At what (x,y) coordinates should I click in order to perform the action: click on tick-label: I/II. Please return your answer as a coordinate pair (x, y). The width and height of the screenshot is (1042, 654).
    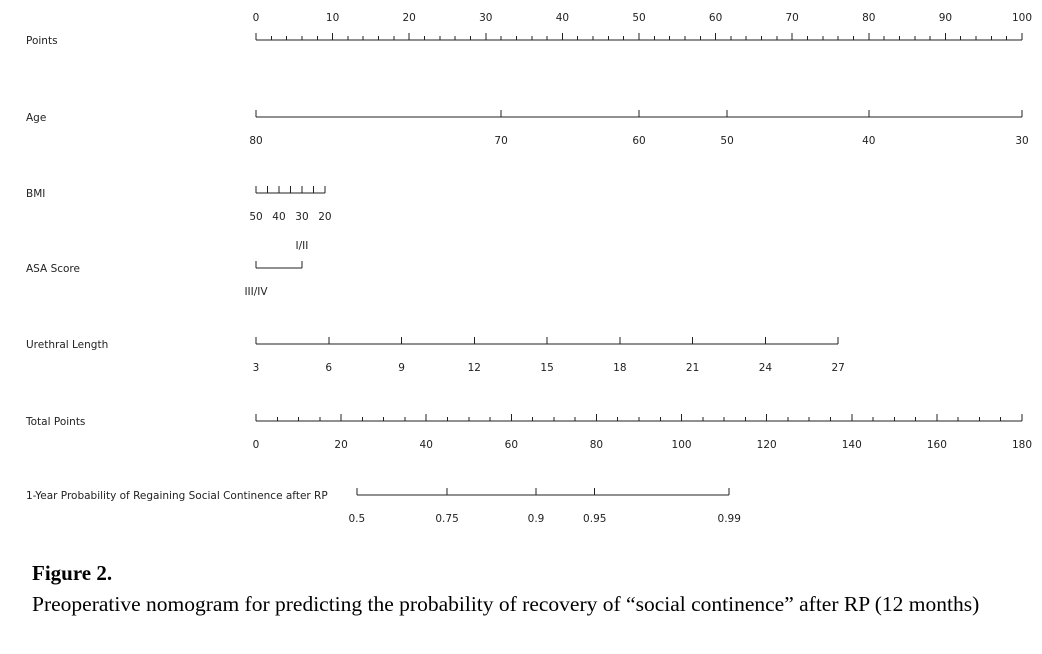
    Looking at the image, I should click on (302, 246).